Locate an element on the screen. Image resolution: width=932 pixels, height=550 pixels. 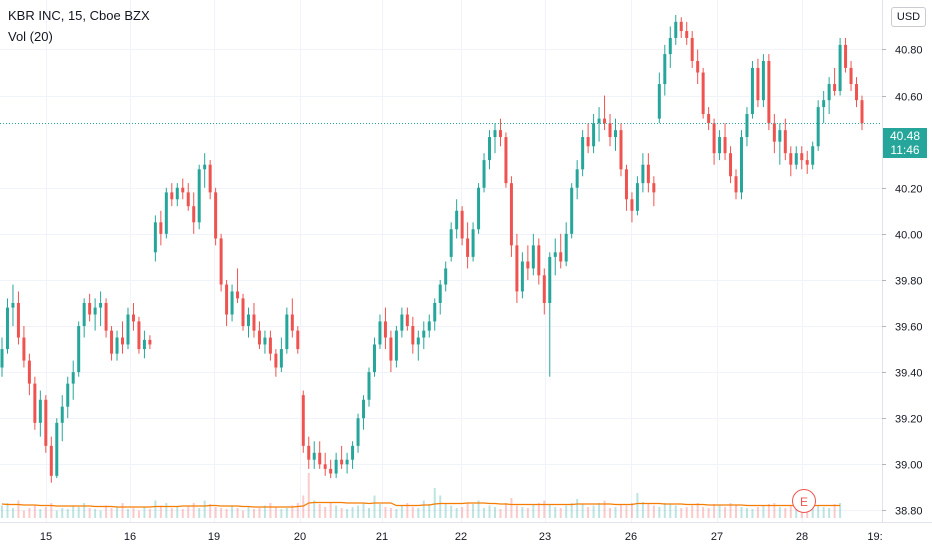
price-tick-label: 39.80 is located at coordinates (909, 282).